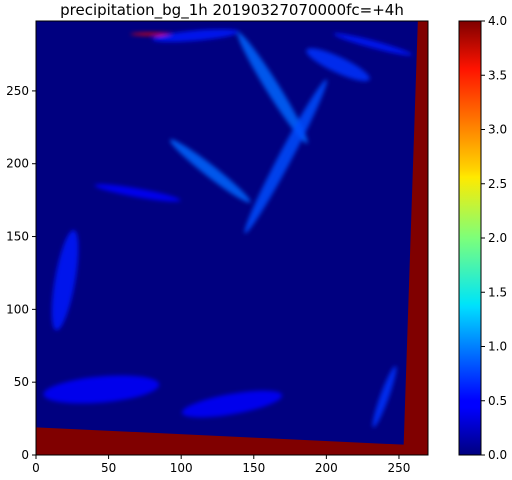 The height and width of the screenshot is (480, 512). I want to click on precip-feature-top-streak, so click(152, 34).